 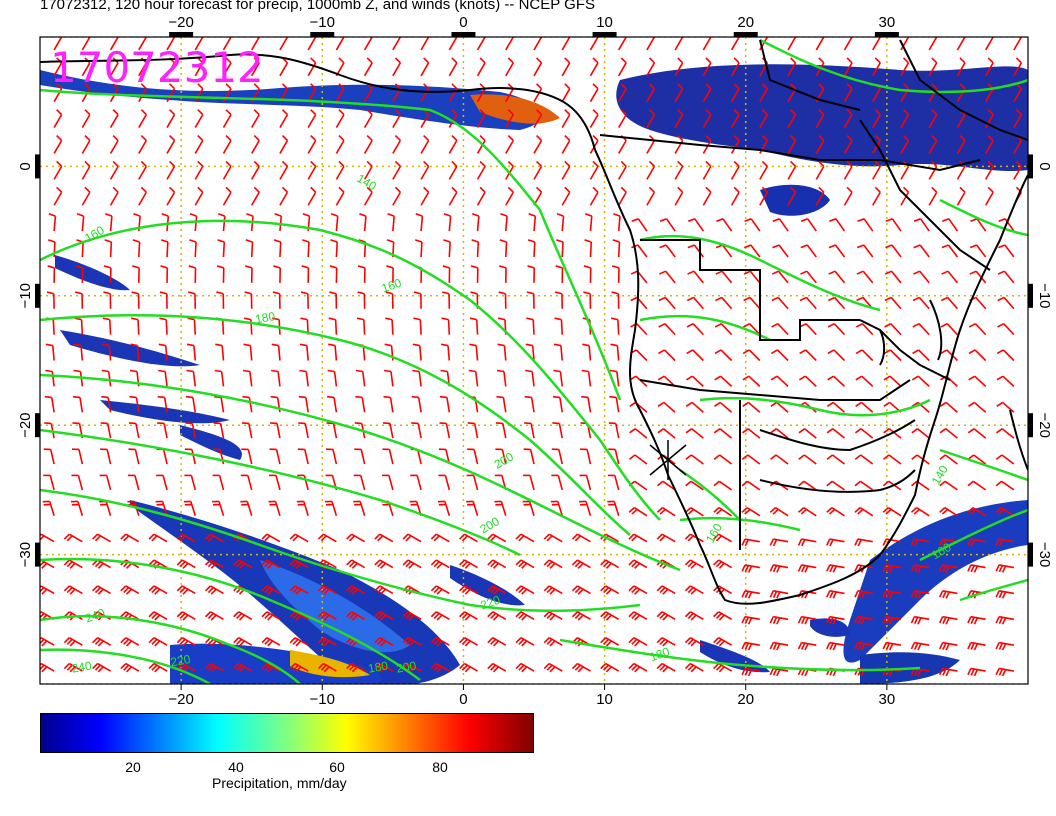 I want to click on top-tick-bar, so click(x=322, y=34).